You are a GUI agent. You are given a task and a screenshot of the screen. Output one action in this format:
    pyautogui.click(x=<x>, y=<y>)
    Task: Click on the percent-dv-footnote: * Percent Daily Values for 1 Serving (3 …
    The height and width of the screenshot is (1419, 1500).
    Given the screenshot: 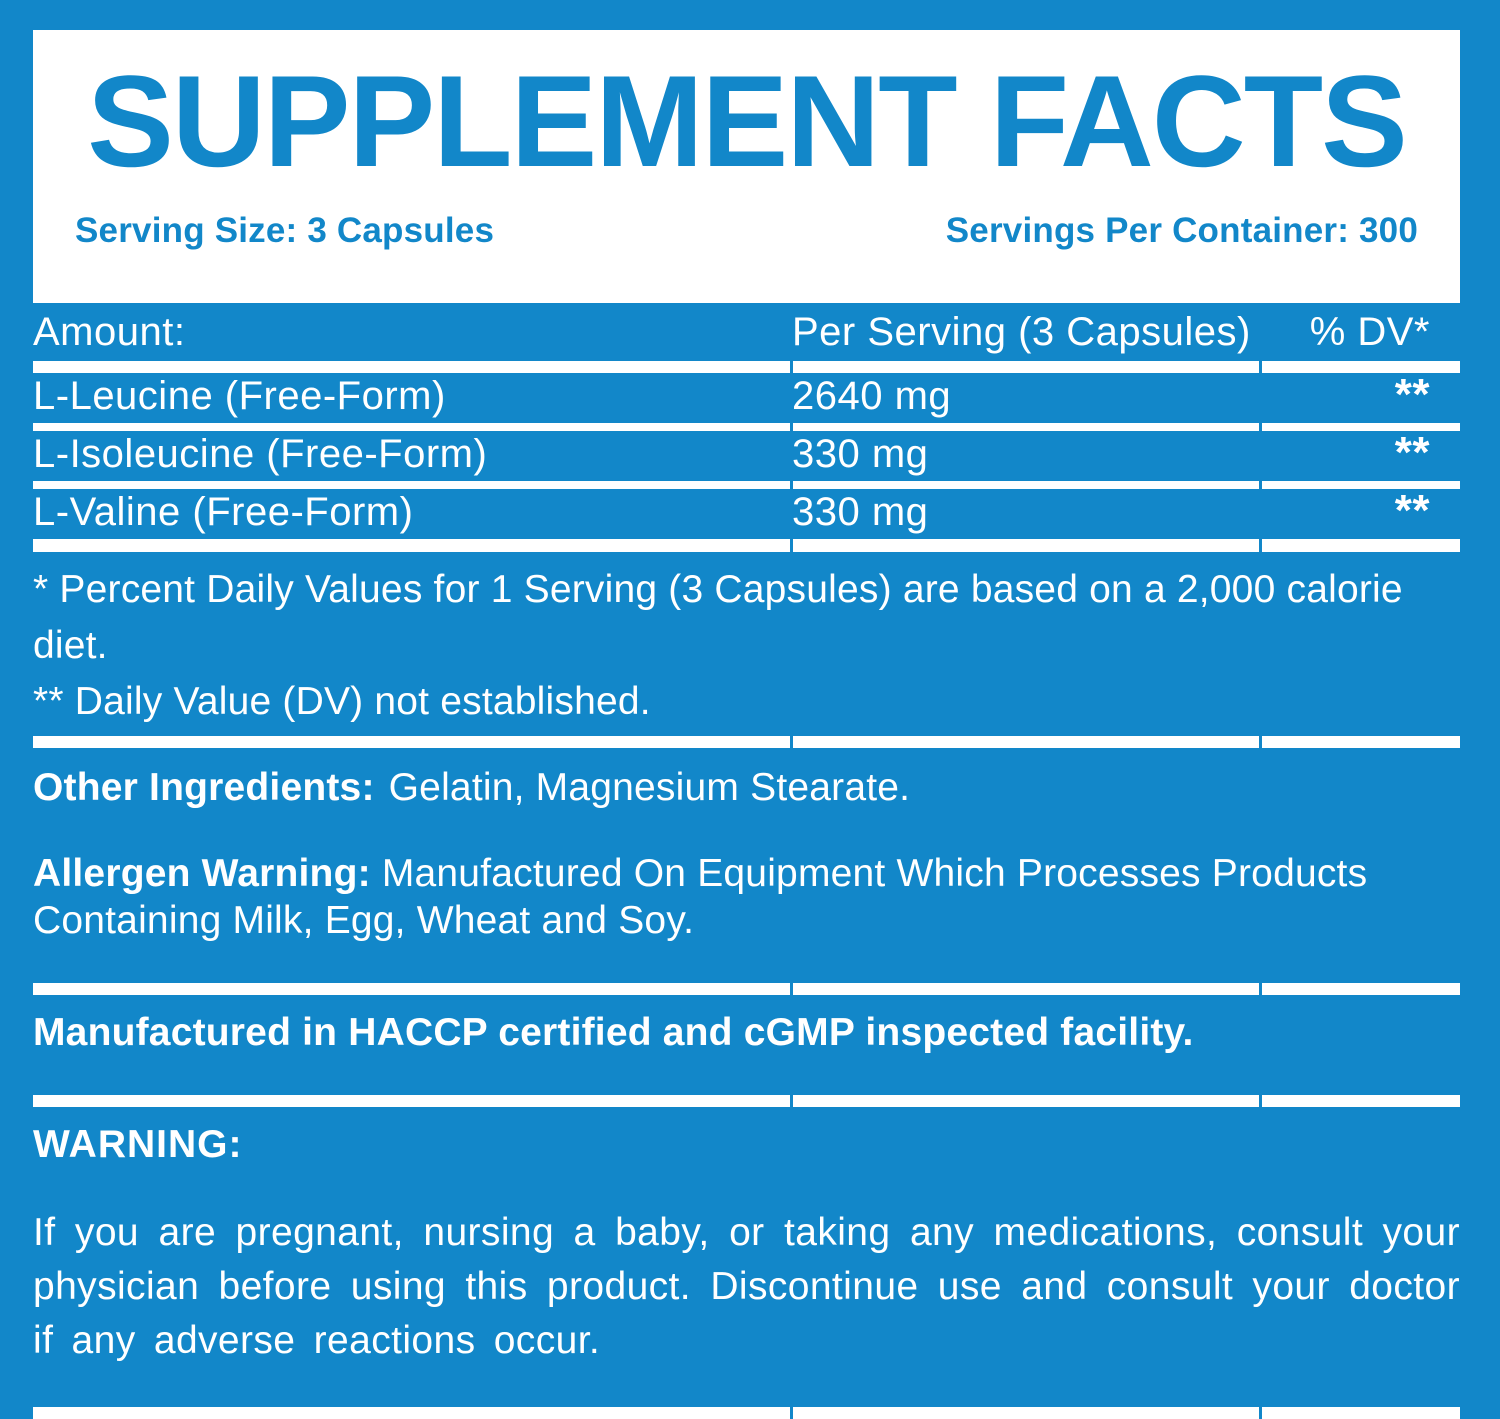 What is the action you would take?
    pyautogui.click(x=718, y=617)
    